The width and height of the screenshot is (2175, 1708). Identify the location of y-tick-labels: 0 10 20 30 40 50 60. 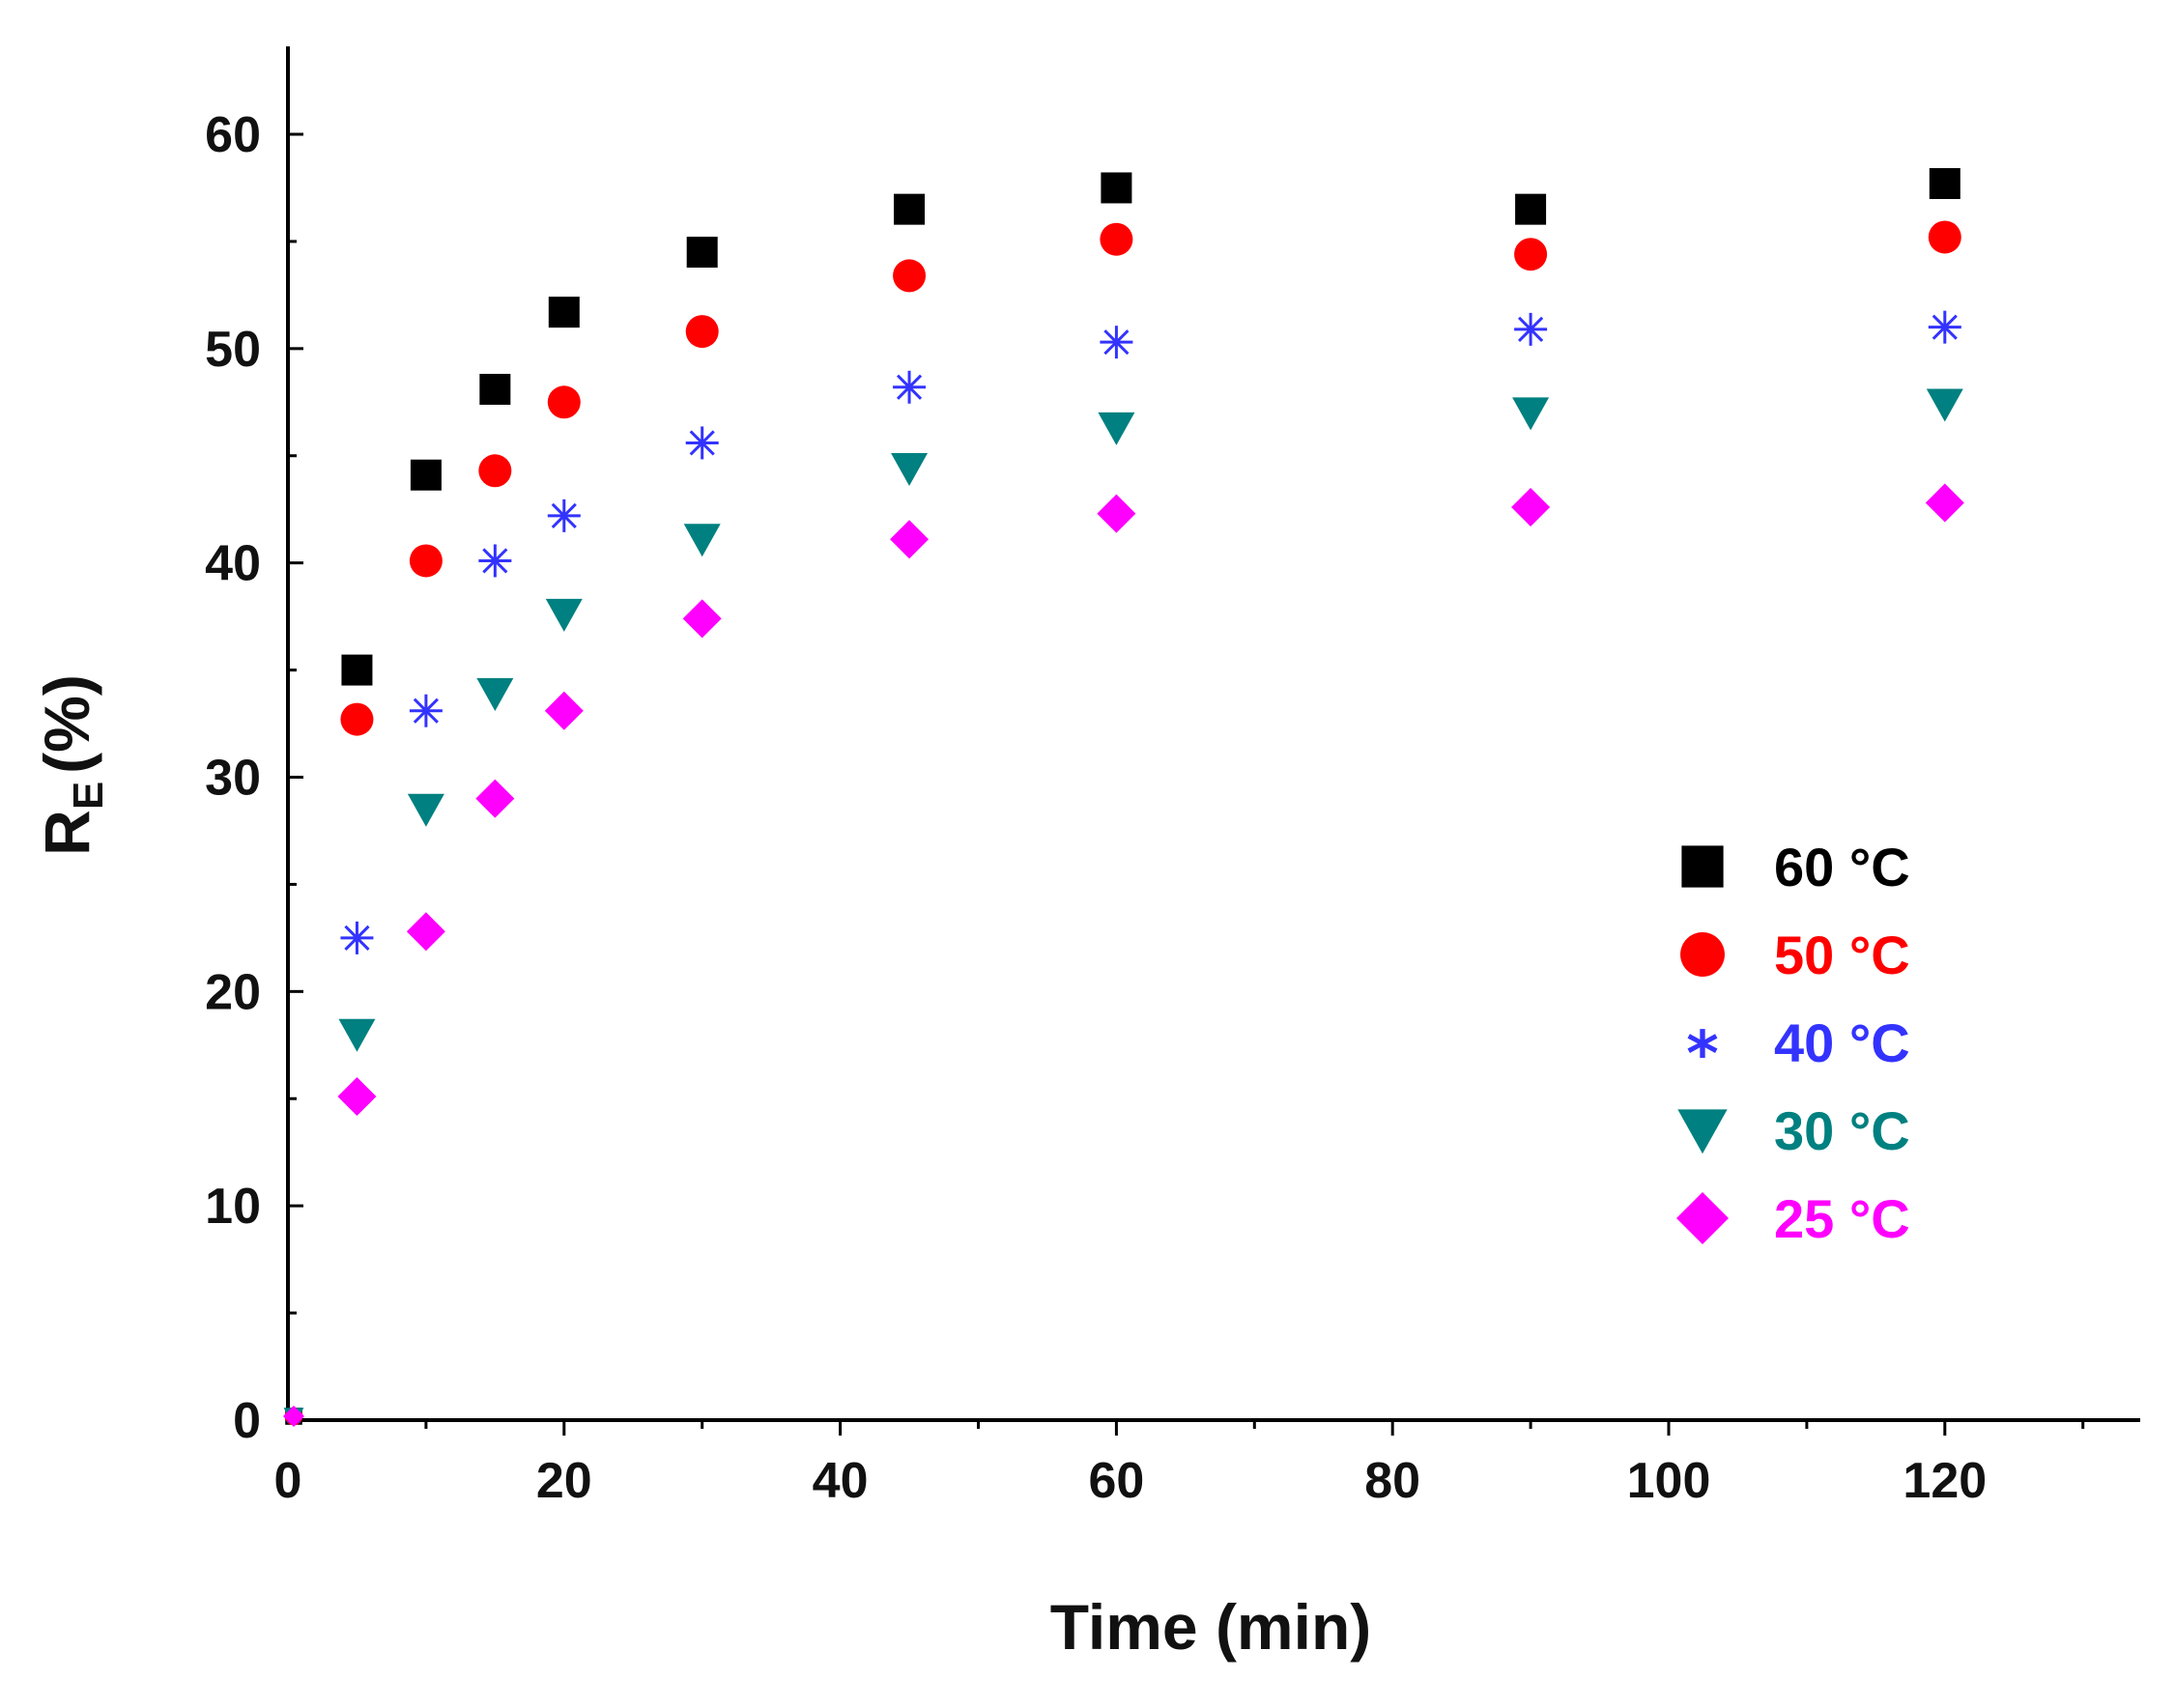
(233, 778).